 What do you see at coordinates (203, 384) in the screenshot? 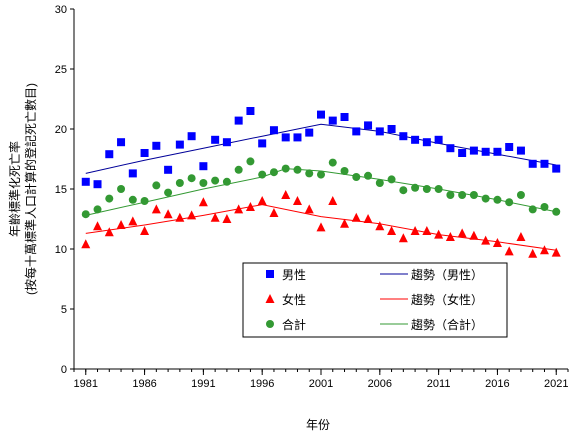
I see `x-tick-label: 1991` at bounding box center [203, 384].